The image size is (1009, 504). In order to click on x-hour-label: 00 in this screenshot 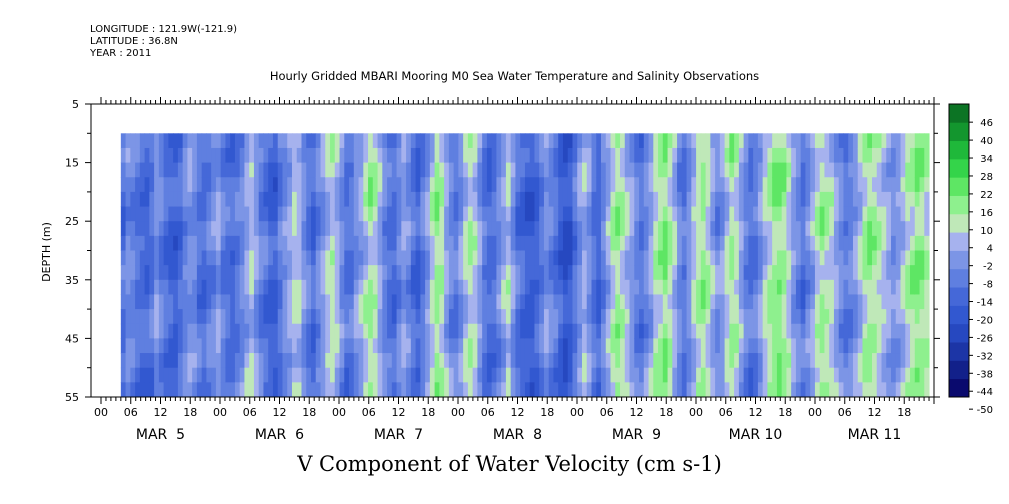, I will do `click(577, 412)`.